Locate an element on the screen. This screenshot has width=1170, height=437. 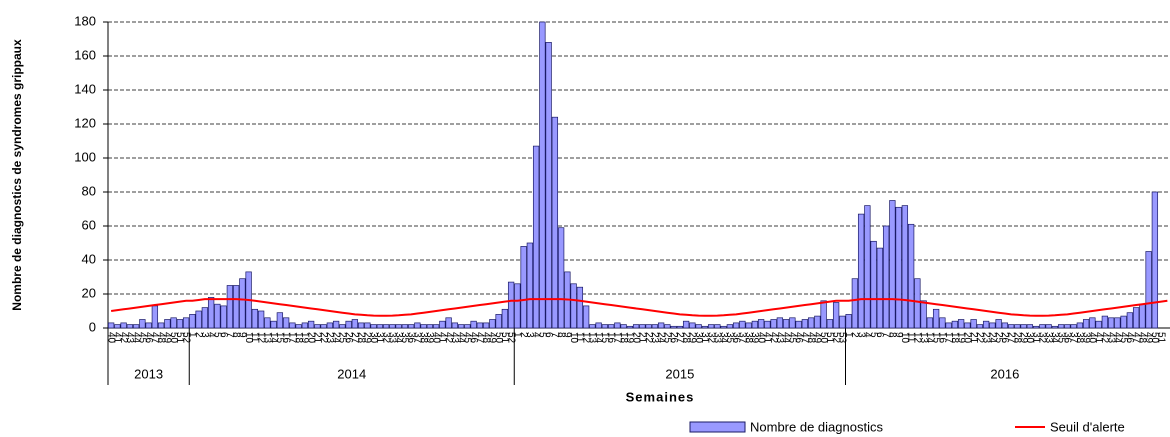
x-tick-label: 14 is located at coordinates (598, 338).